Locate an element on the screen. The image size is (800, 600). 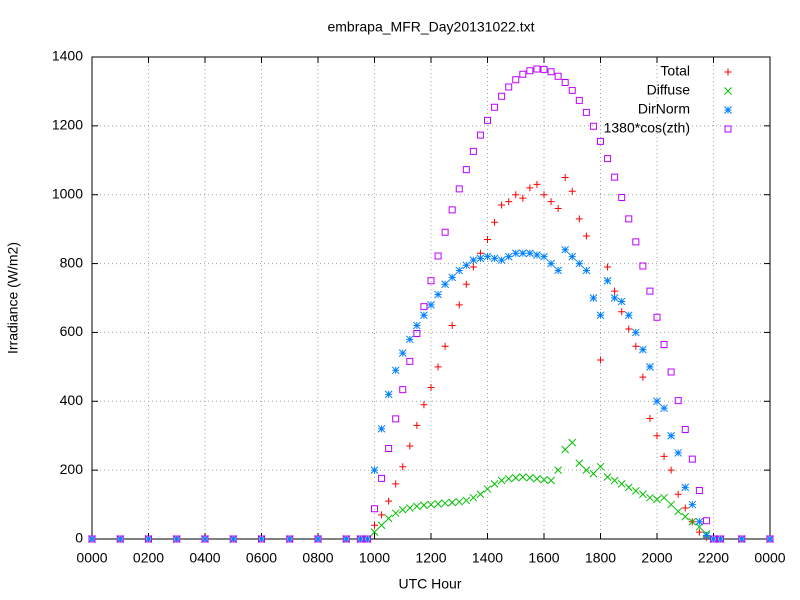
x-tick-label: 1200 is located at coordinates (430, 558).